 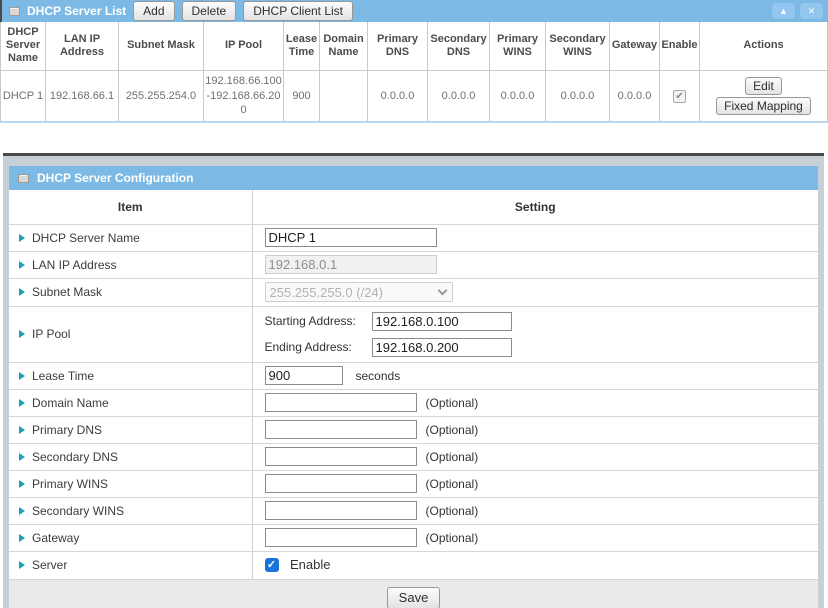 I want to click on dhcp-client-list-button: DHCP Client List, so click(x=298, y=11).